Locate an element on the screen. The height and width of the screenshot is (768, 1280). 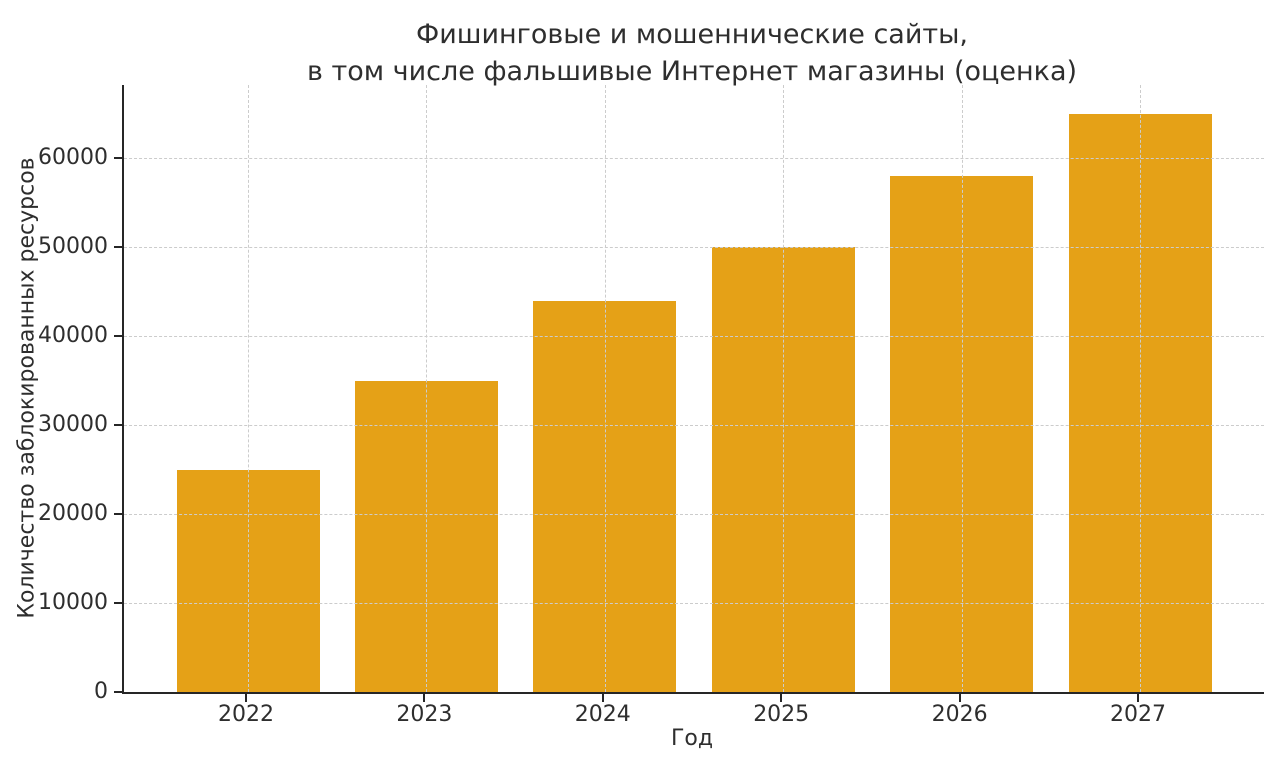
y-tick-label-10000: 10000 is located at coordinates (73, 603).